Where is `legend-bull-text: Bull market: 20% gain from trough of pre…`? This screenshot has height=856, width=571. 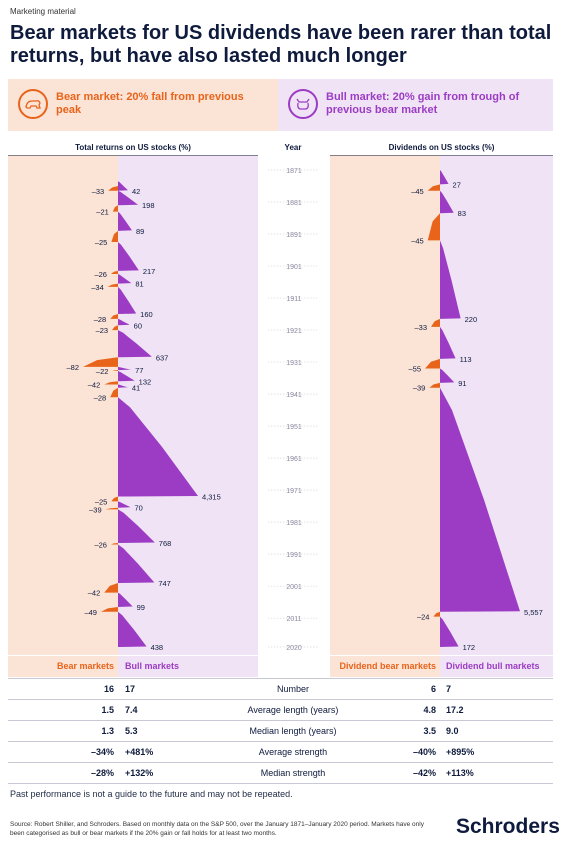
legend-bull-text: Bull market: 20% gain from trough of pre… is located at coordinates (423, 103).